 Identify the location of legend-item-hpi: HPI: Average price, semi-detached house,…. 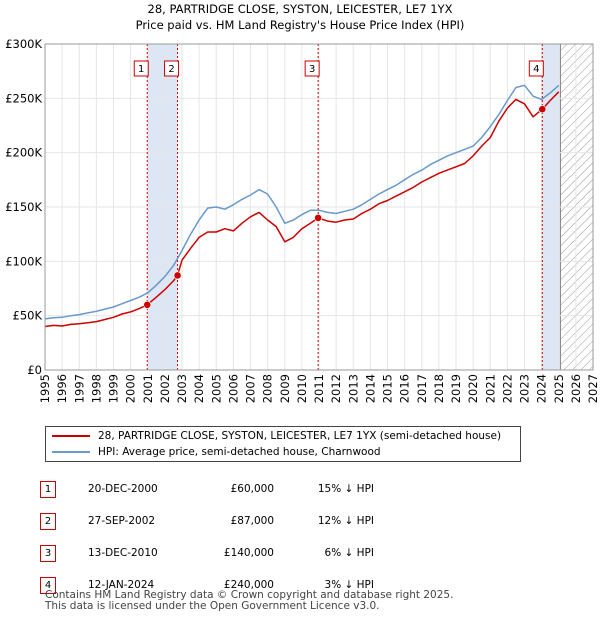
(216, 452).